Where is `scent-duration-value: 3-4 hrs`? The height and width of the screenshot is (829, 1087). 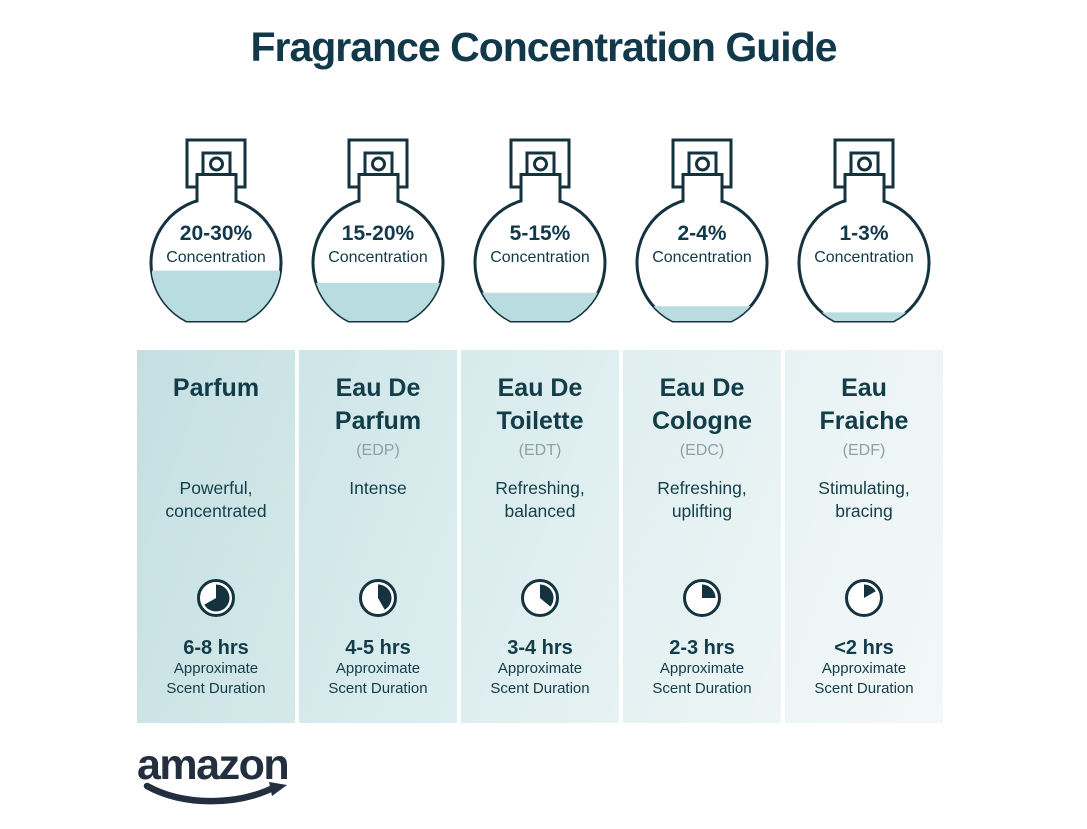
scent-duration-value: 3-4 hrs is located at coordinates (540, 648).